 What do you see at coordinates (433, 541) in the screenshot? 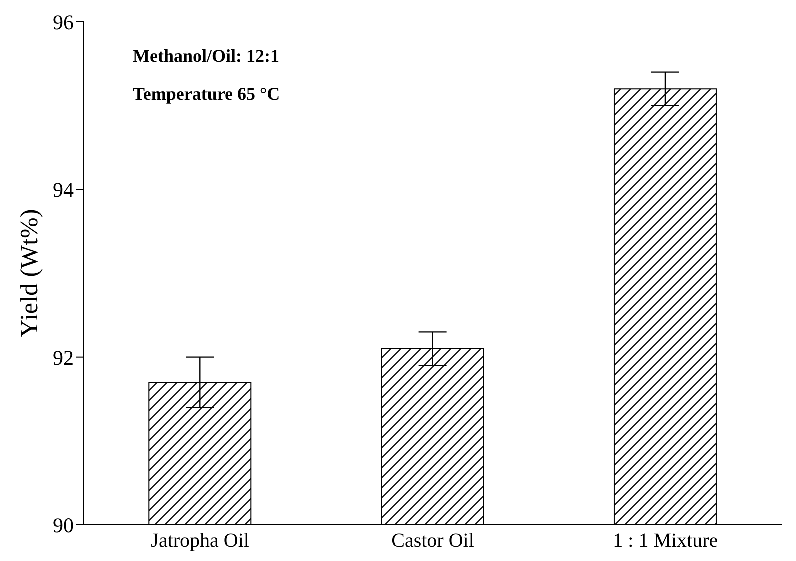
I see `x-tick-label: Castor Oil` at bounding box center [433, 541].